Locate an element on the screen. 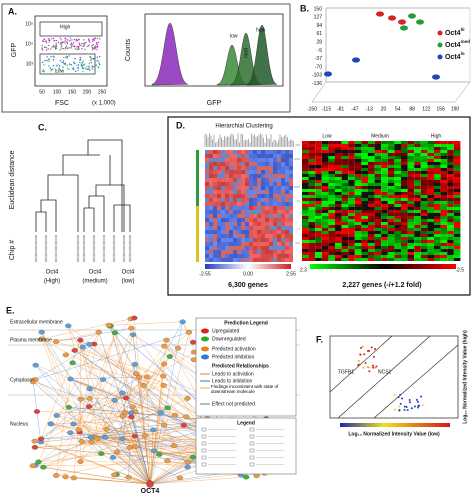 This screenshot has height=497, width=474. y-tick-label: 150 is located at coordinates (318, 9).